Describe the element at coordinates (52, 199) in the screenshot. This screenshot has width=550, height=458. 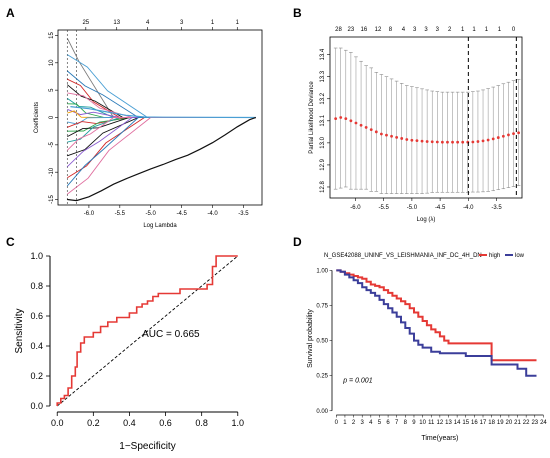
I see `panel-a-y-tick-label: -15` at that location.